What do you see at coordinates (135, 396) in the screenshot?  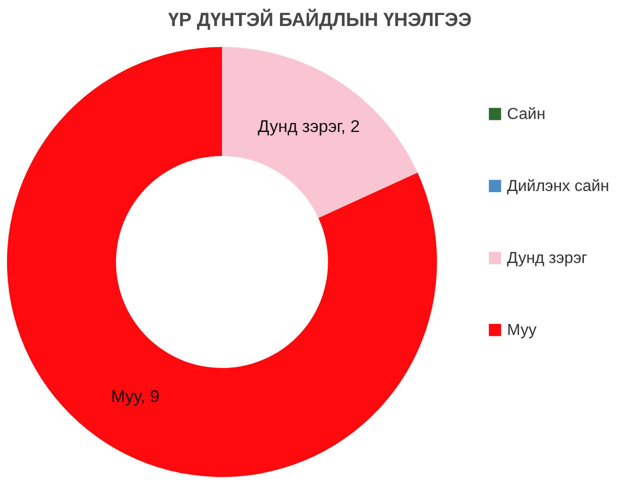 I see `data-label: Муу, 9` at bounding box center [135, 396].